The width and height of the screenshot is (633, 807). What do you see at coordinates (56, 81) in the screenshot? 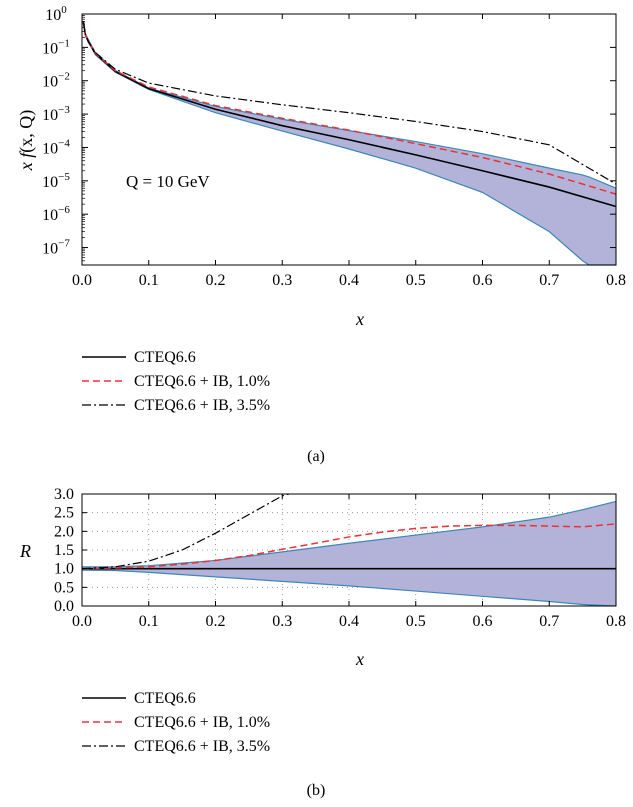
I see `panel-a-y-tick-label-2: 10⁻²` at bounding box center [56, 81].